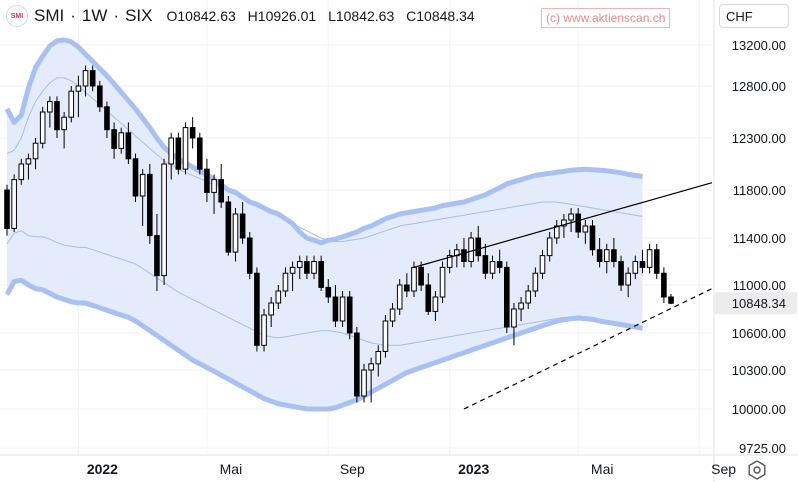 The image size is (798, 482). I want to click on interval-label: 1W, so click(94, 15).